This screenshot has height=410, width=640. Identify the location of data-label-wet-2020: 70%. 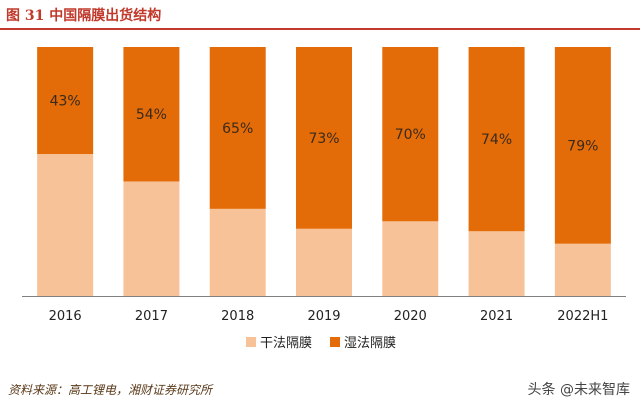
(410, 135).